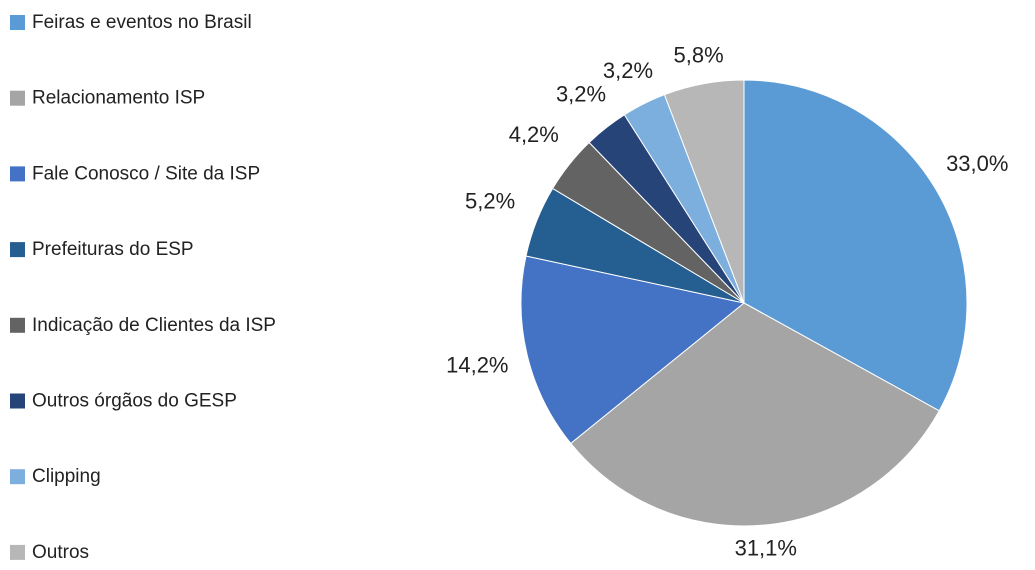 This screenshot has height=570, width=1035. I want to click on legend-label: Outros órgãos do GESP, so click(134, 401).